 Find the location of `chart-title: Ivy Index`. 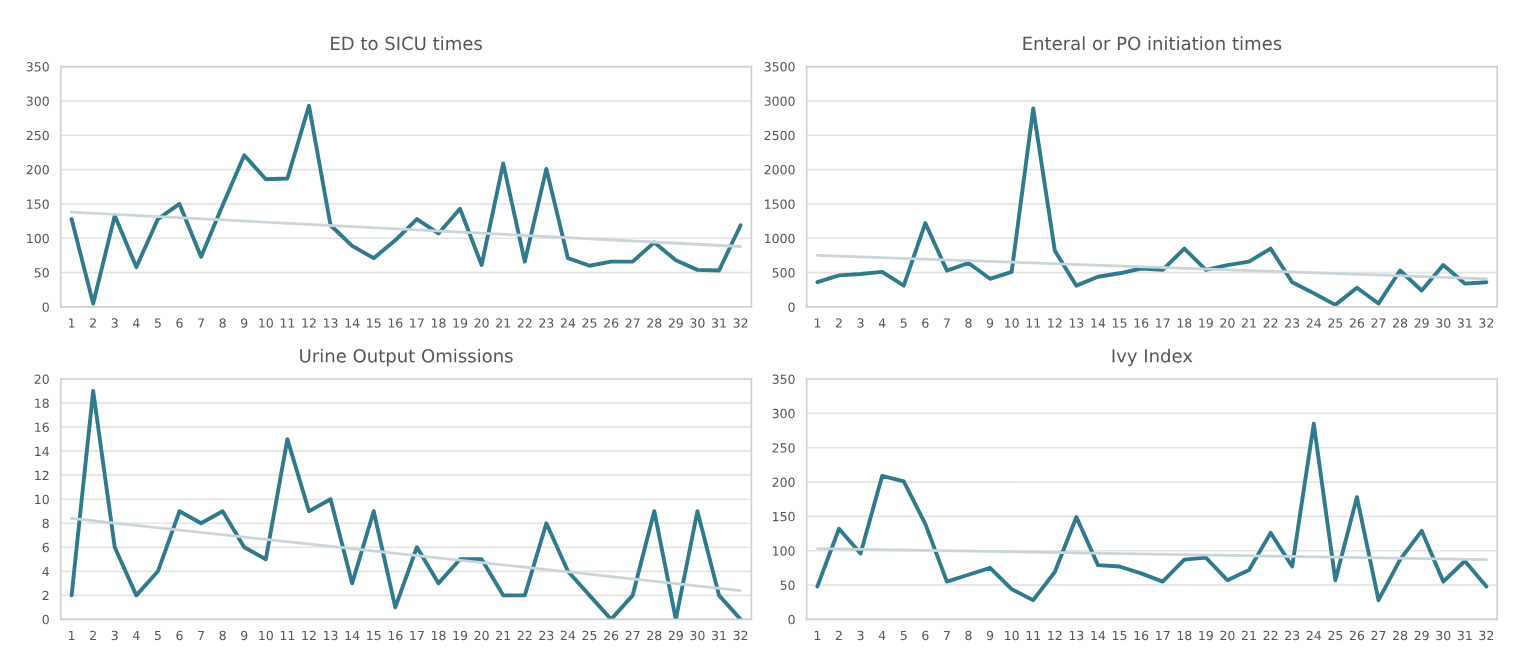

chart-title: Ivy Index is located at coordinates (1152, 357).